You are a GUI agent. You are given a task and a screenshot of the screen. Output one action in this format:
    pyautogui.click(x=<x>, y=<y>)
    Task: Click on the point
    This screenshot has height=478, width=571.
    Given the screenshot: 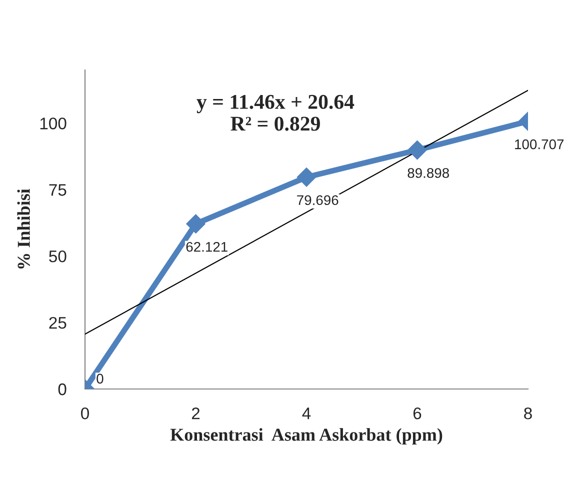 What is the action you would take?
    pyautogui.click(x=306, y=177)
    